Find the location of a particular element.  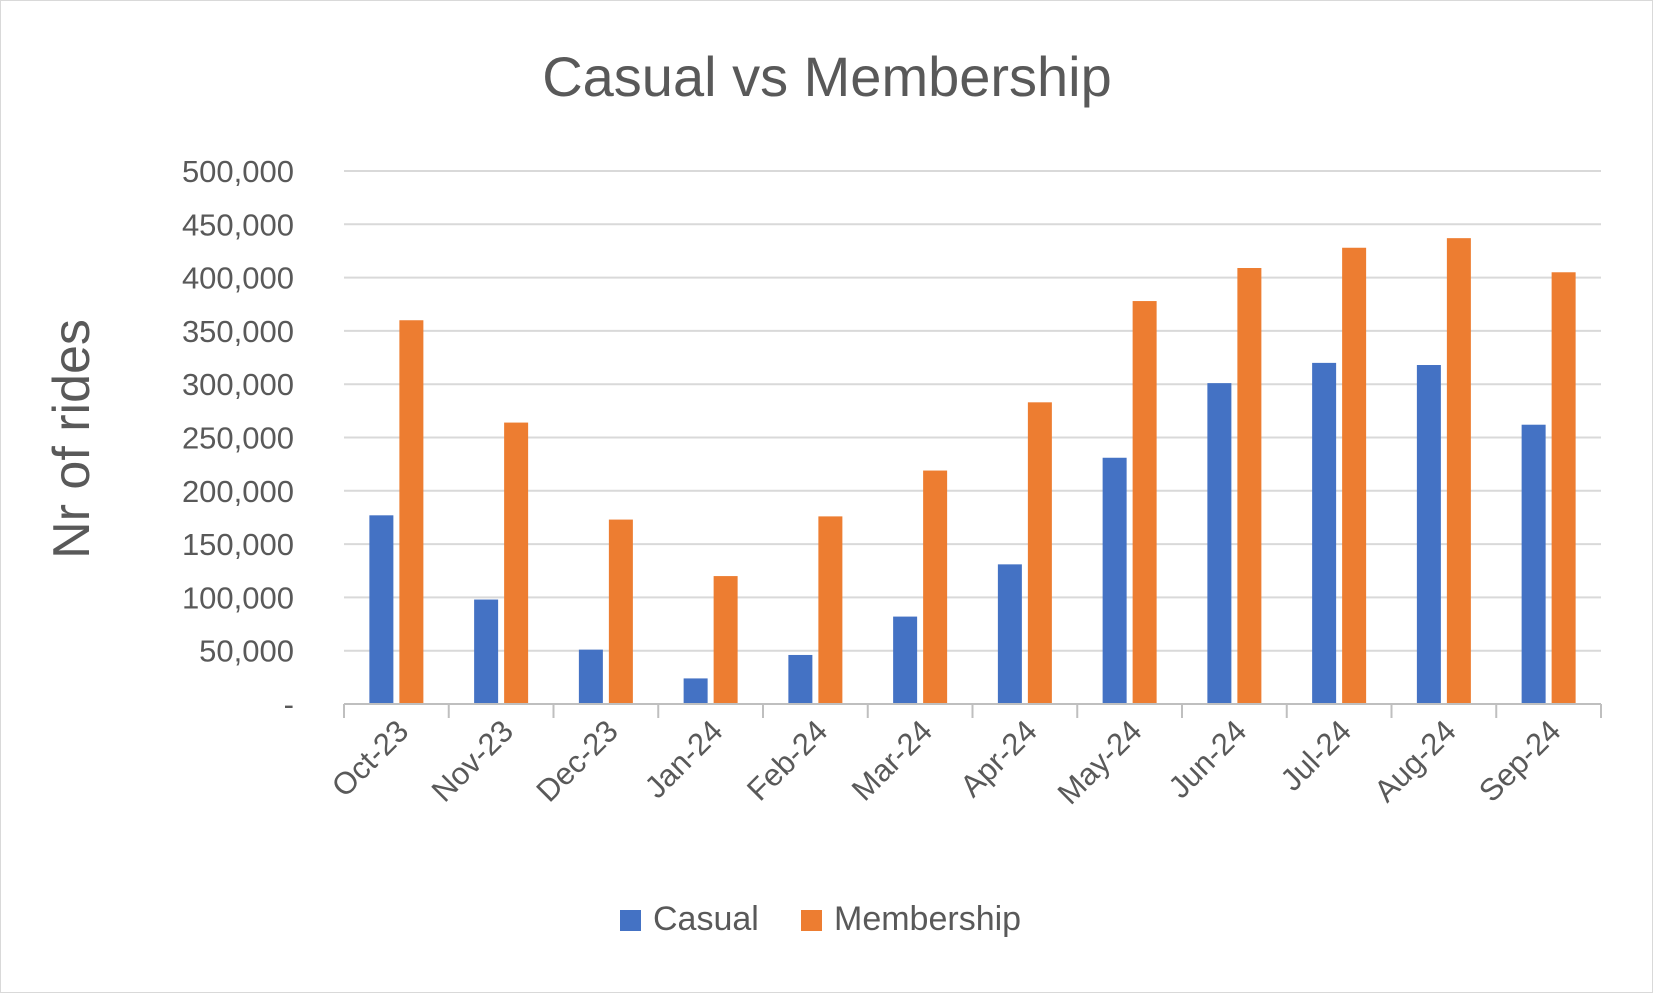

x-tick-label: May-24 is located at coordinates (1100, 762).